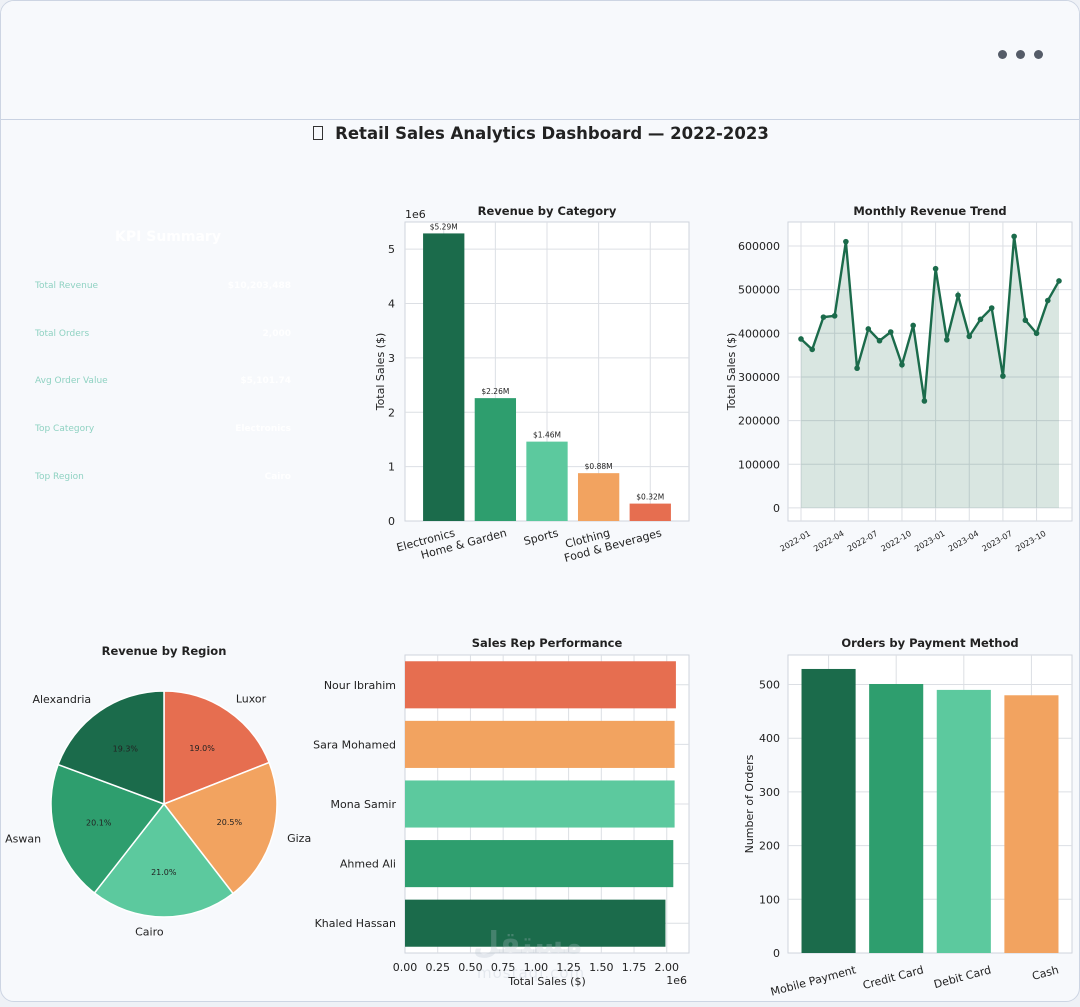  Describe the element at coordinates (634, 967) in the screenshot. I see `x-tick-label: 1.75` at that location.